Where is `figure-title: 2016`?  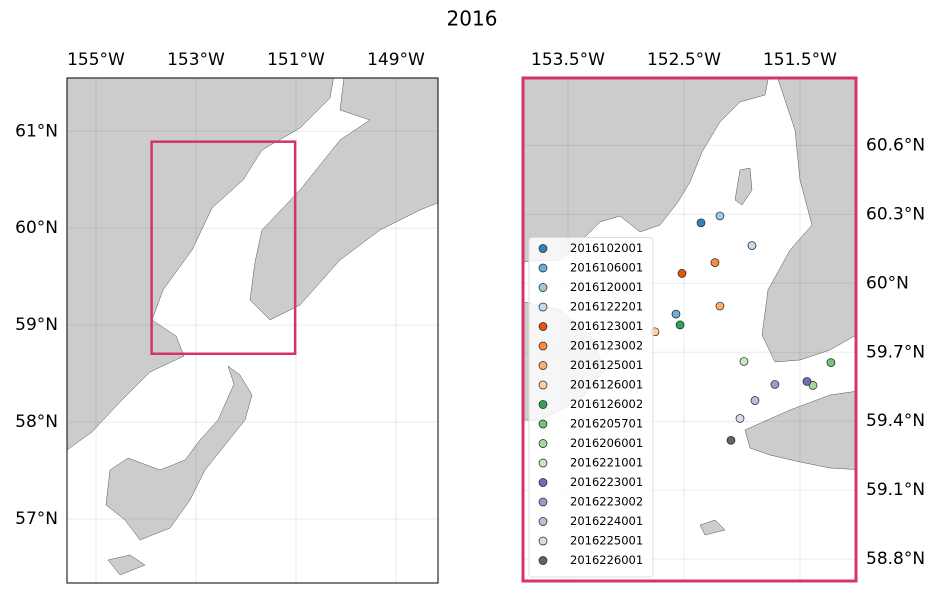 figure-title: 2016 is located at coordinates (472, 19).